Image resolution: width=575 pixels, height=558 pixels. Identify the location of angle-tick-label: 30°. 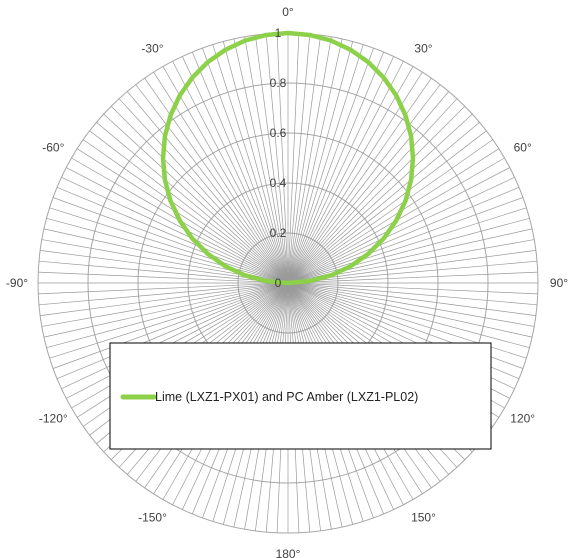
(423, 48).